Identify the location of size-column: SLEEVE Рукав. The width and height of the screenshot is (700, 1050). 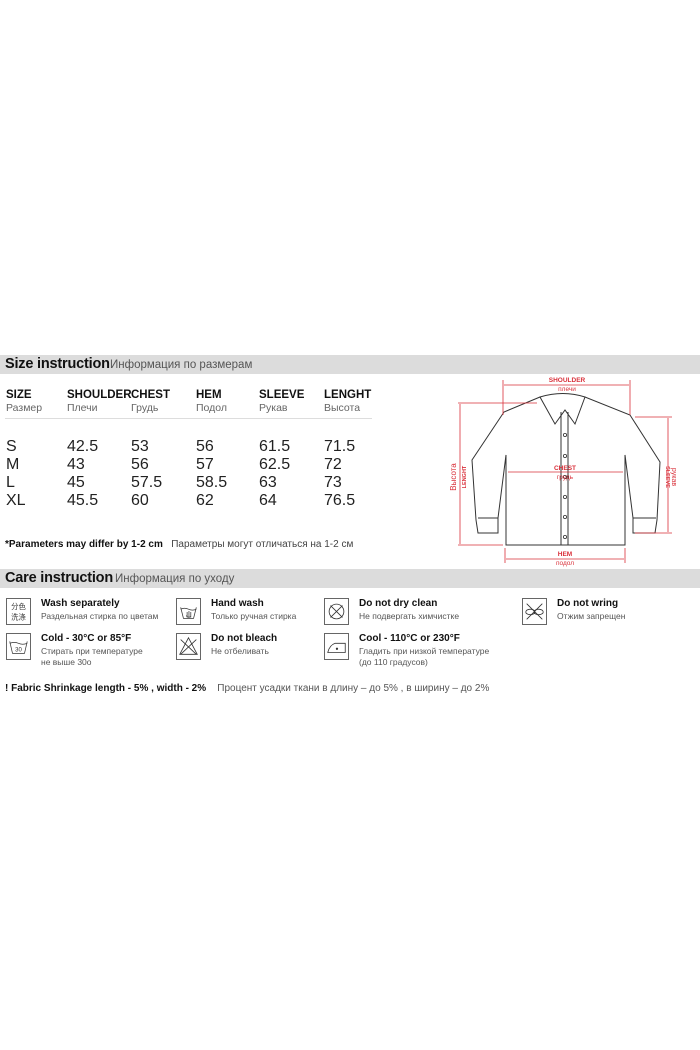
(281, 401).